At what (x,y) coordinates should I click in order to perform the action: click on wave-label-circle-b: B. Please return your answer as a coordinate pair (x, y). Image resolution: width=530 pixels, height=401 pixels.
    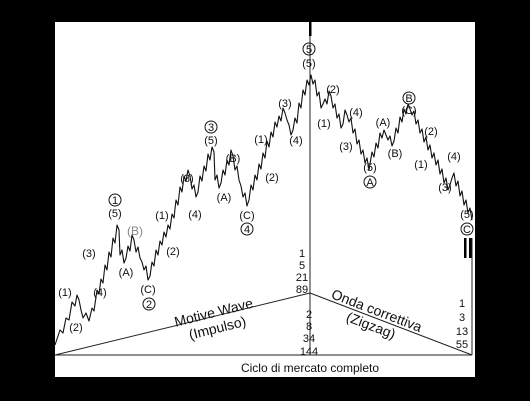
    Looking at the image, I should click on (408, 99).